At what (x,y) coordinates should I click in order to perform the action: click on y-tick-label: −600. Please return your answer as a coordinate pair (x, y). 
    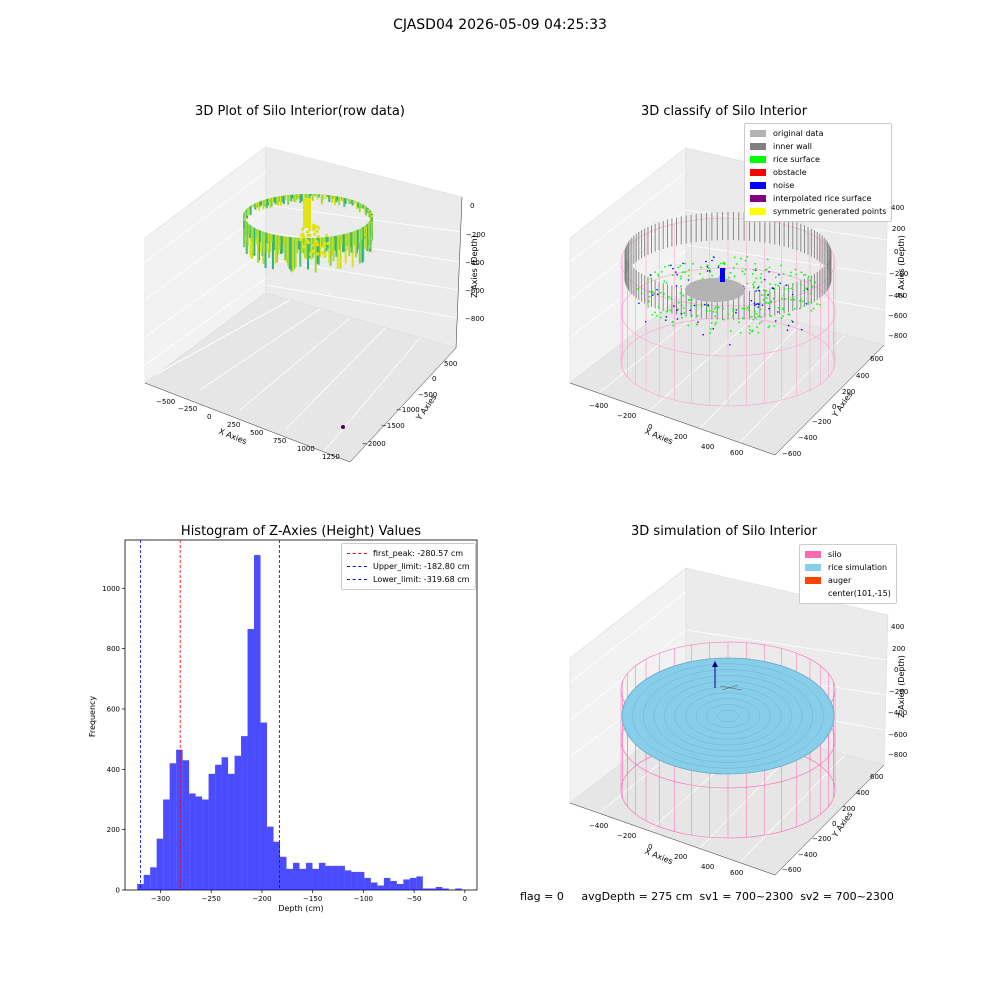
    Looking at the image, I should click on (792, 870).